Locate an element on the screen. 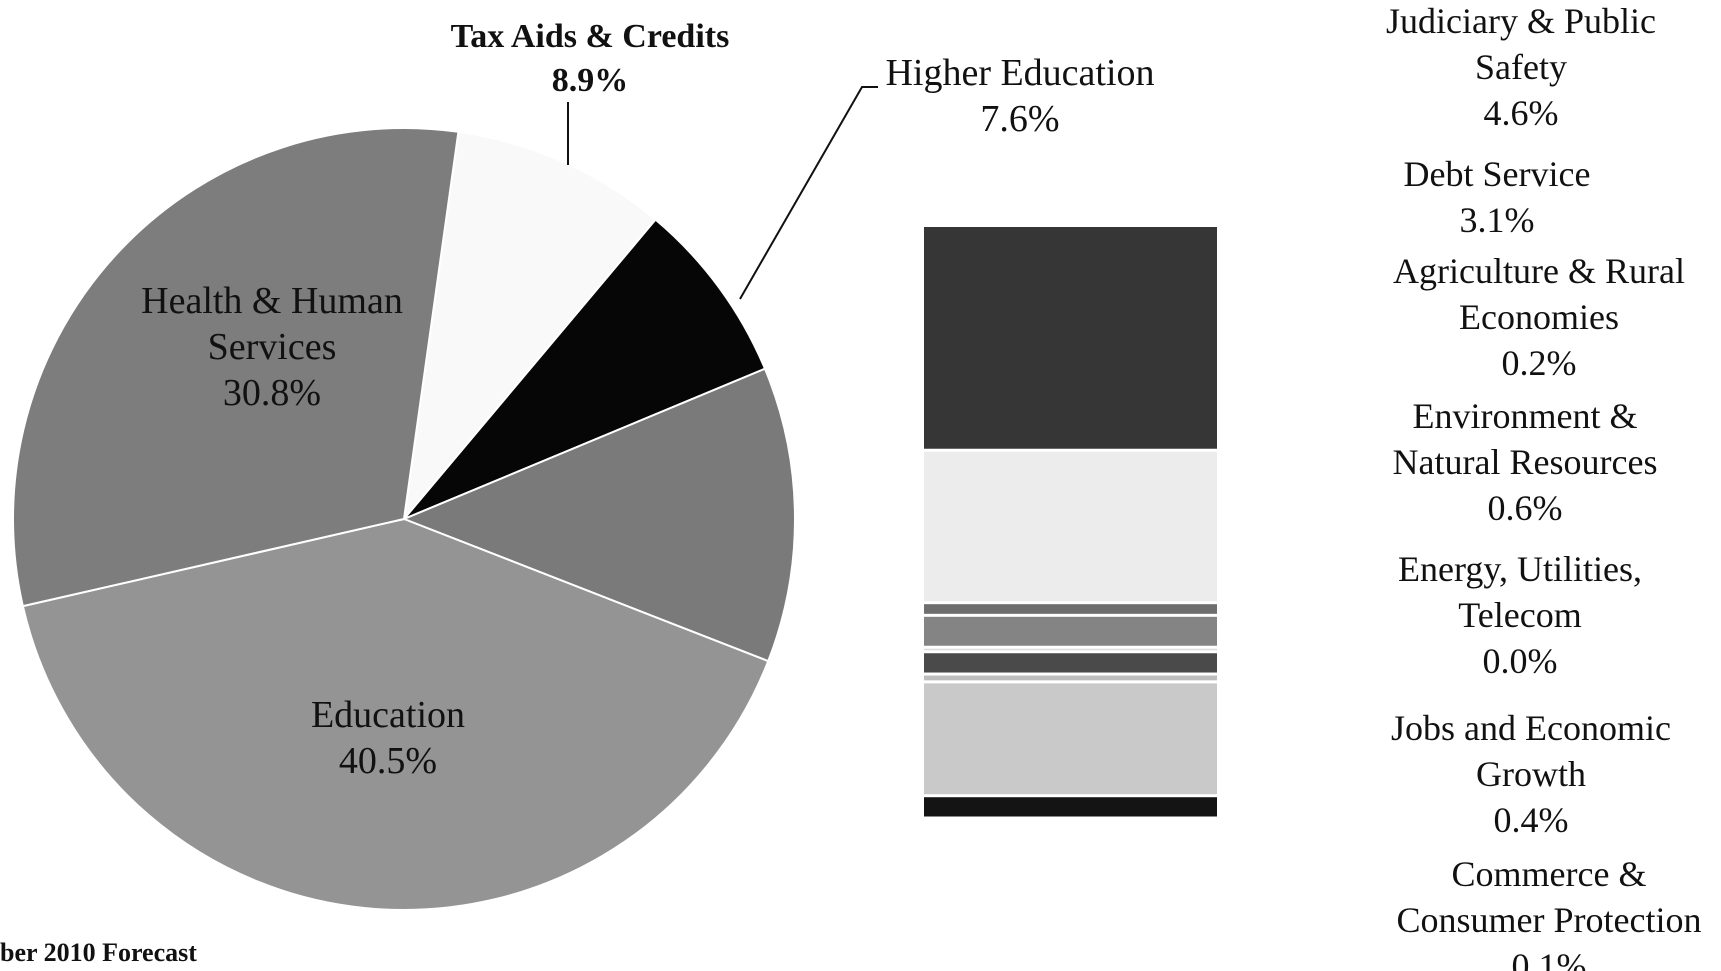 The width and height of the screenshot is (1721, 971). pie-label-higher-education: Higher Education 7.6% is located at coordinates (1019, 96).